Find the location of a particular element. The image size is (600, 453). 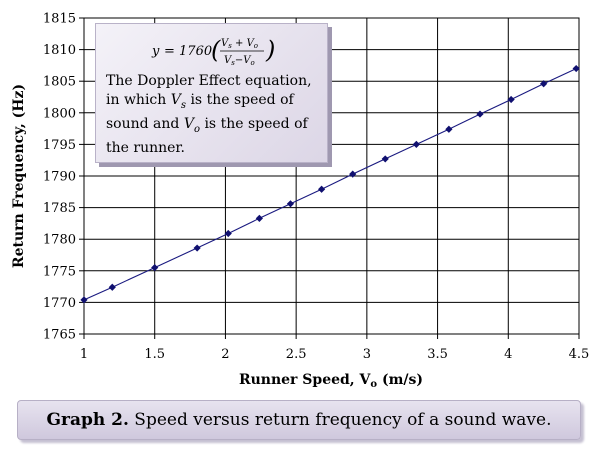

equation-paren-left: ( is located at coordinates (216, 50).